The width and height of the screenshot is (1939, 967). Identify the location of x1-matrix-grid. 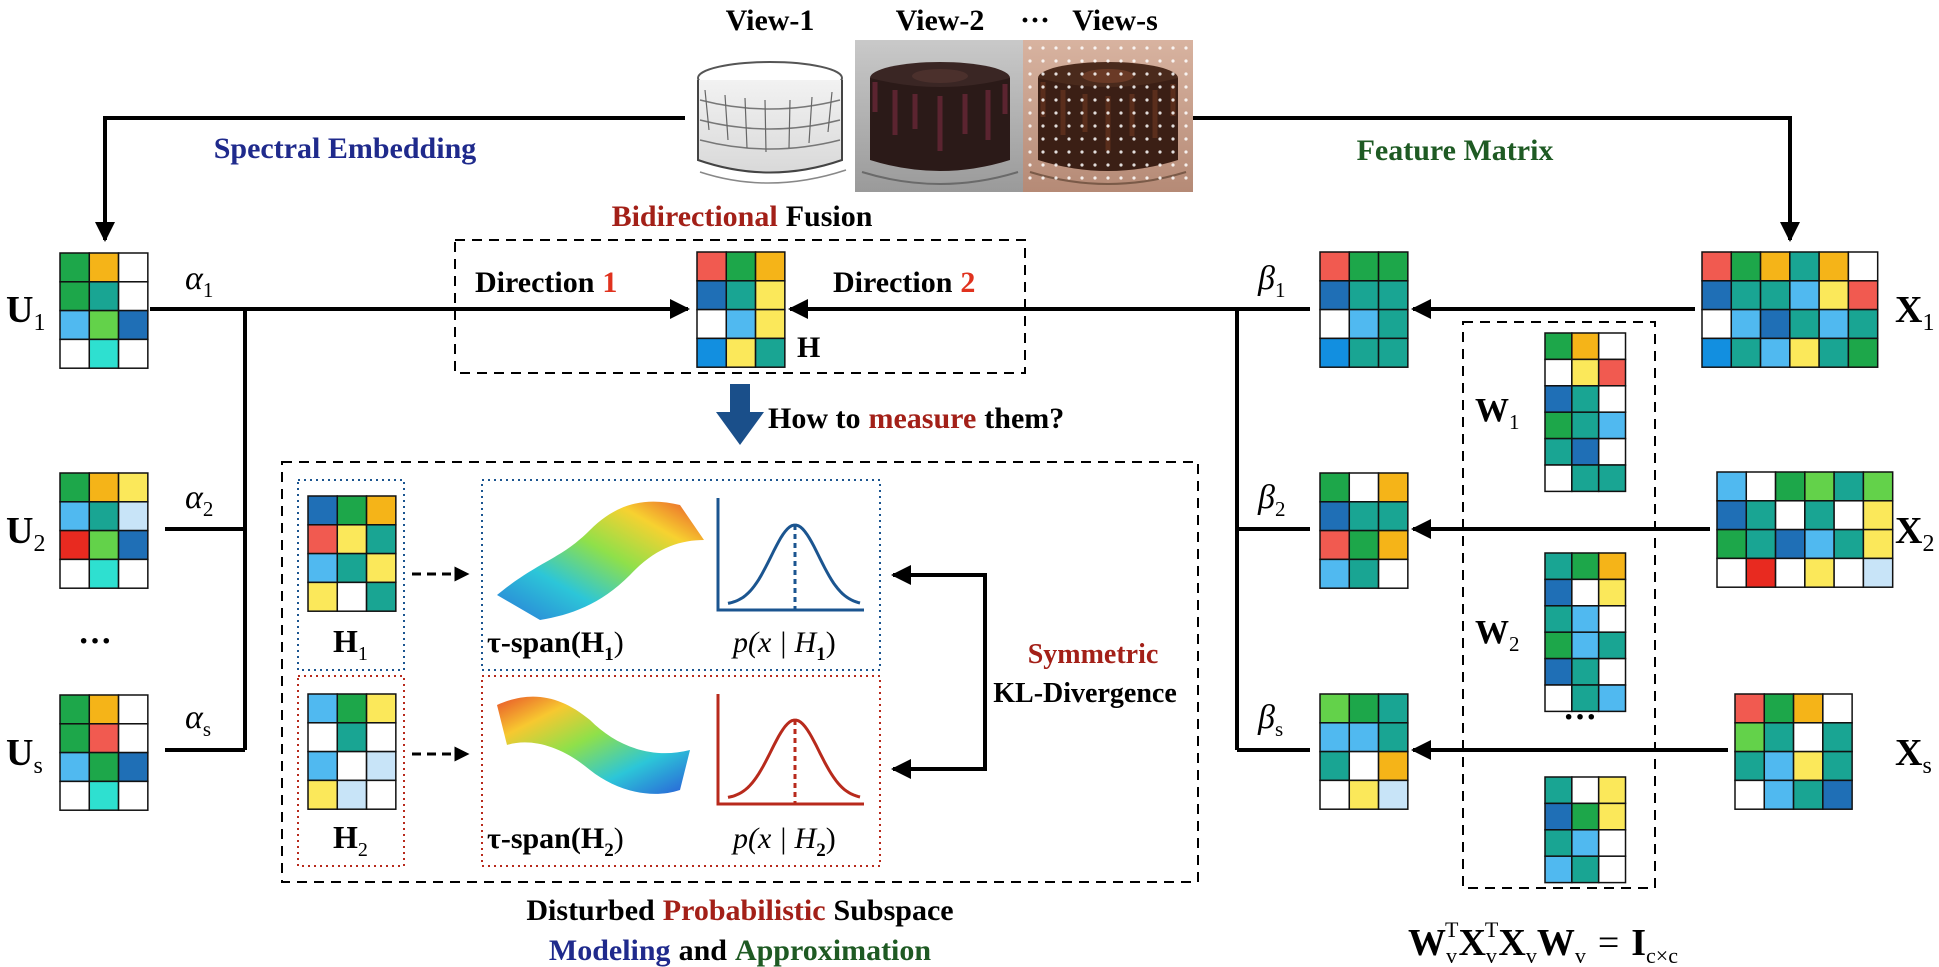
(1790, 309).